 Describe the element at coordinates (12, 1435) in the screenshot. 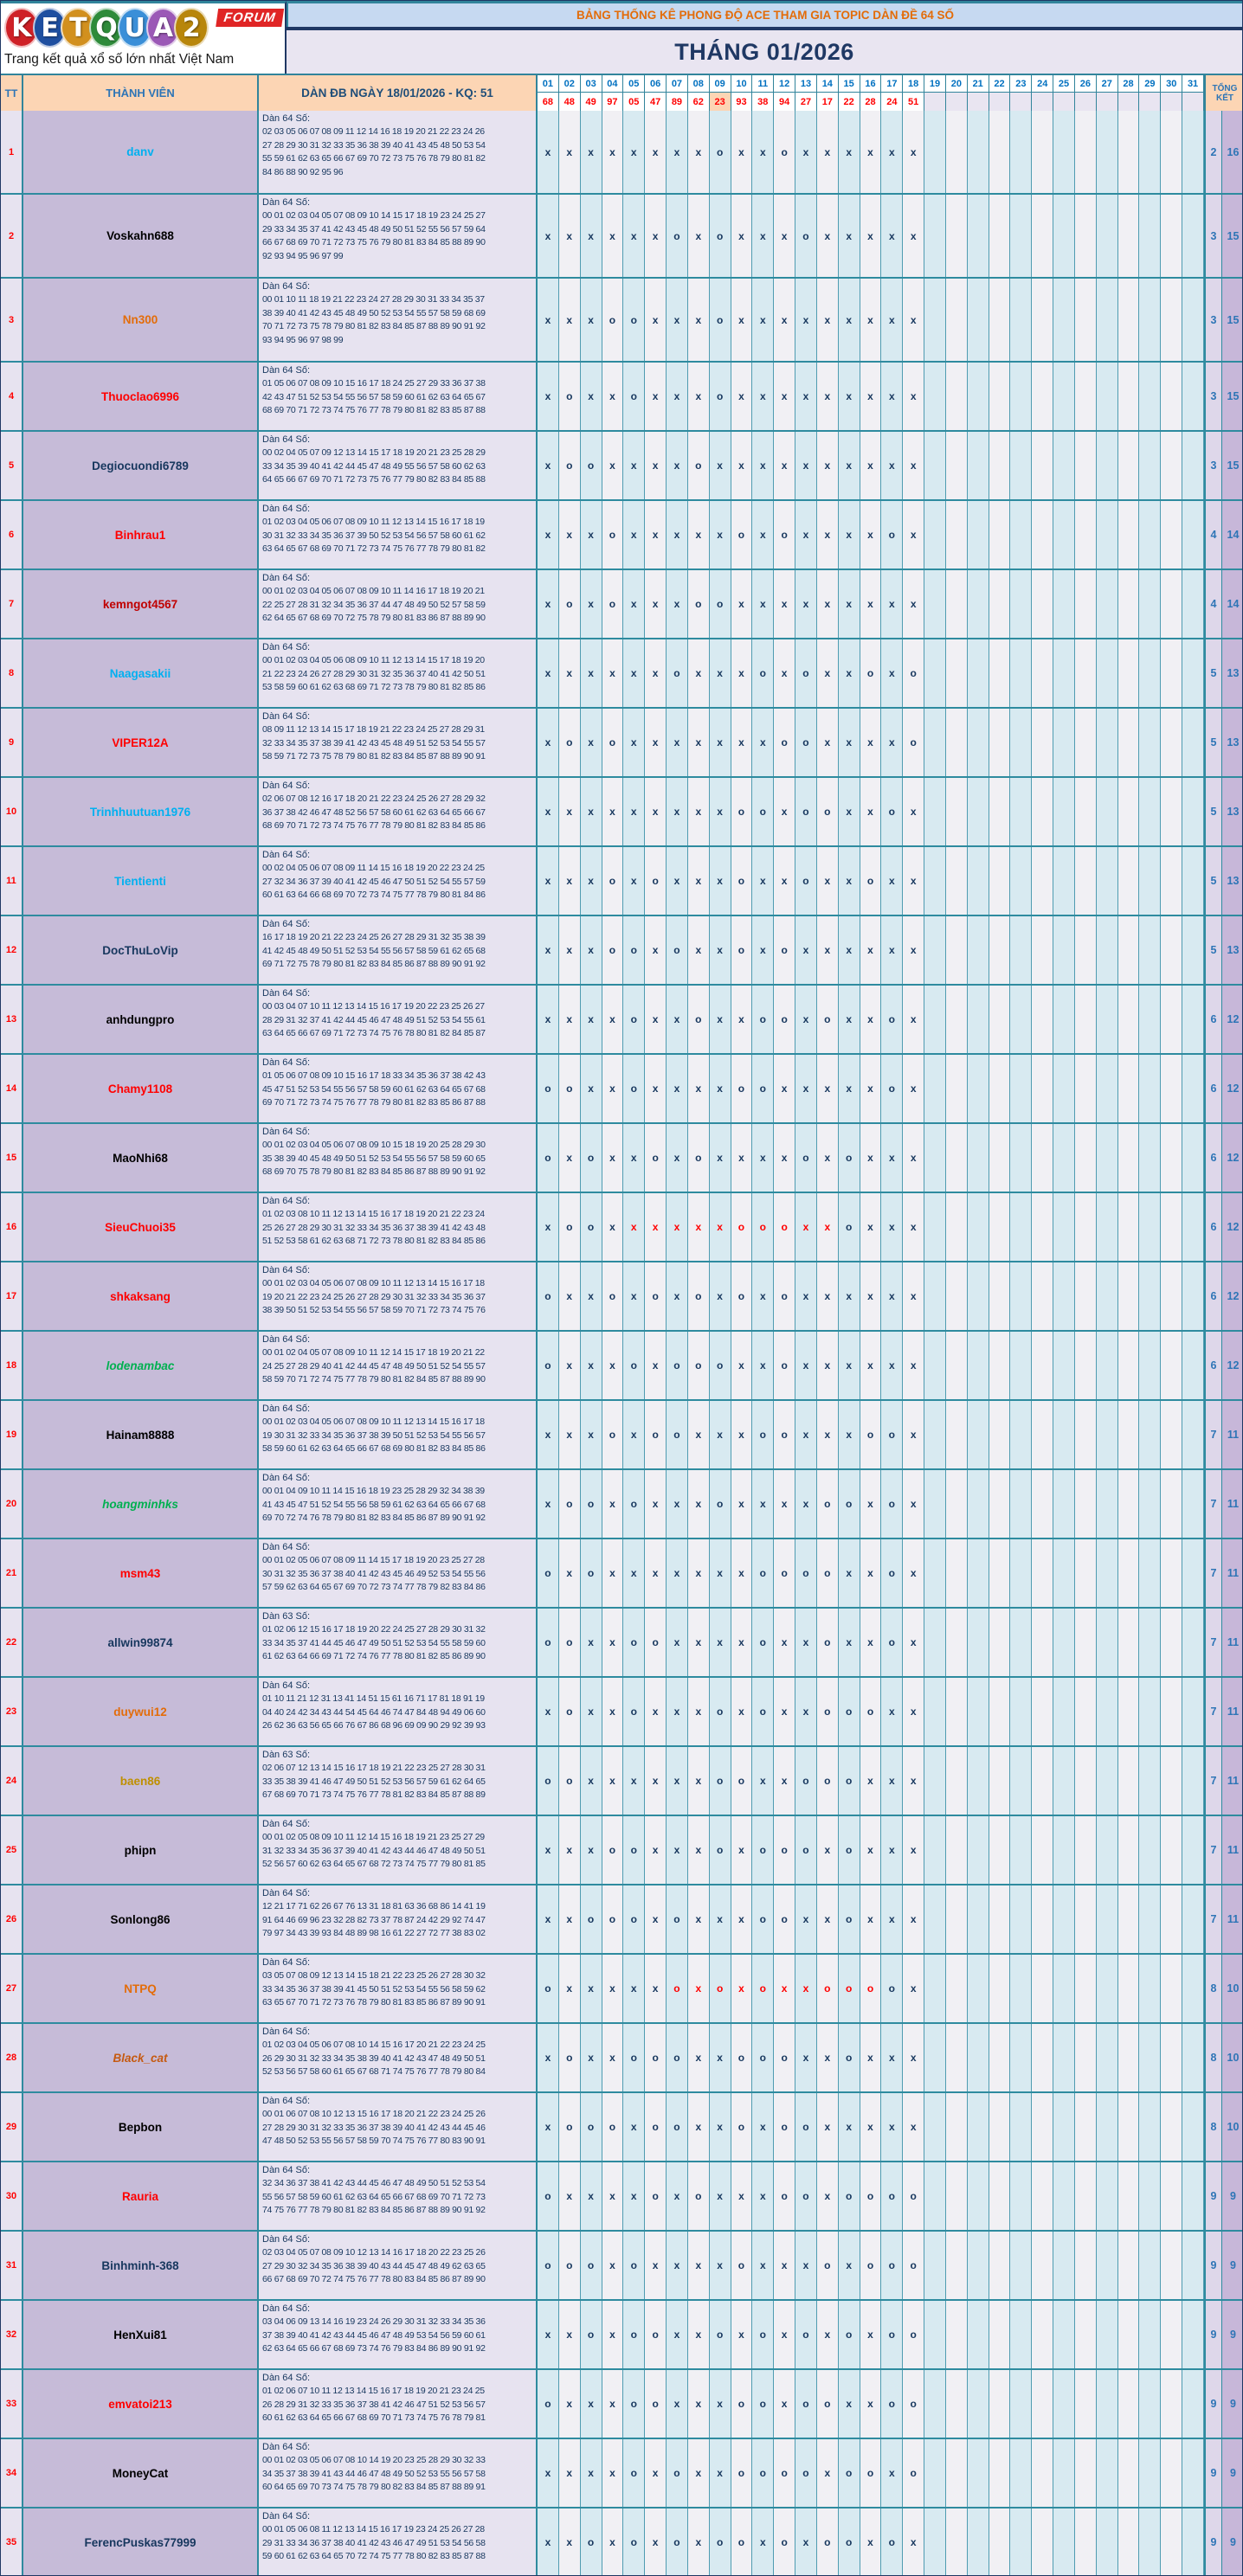

I see `row-number: 19` at that location.